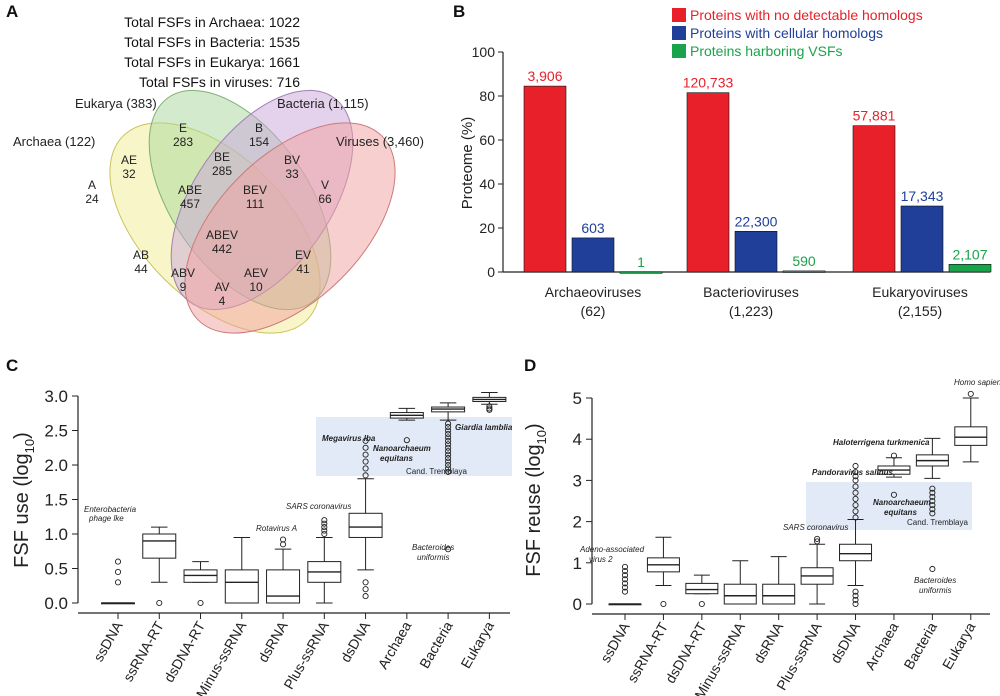 This screenshot has height=696, width=1000. I want to click on venn-region-value-bv: 33, so click(292, 174).